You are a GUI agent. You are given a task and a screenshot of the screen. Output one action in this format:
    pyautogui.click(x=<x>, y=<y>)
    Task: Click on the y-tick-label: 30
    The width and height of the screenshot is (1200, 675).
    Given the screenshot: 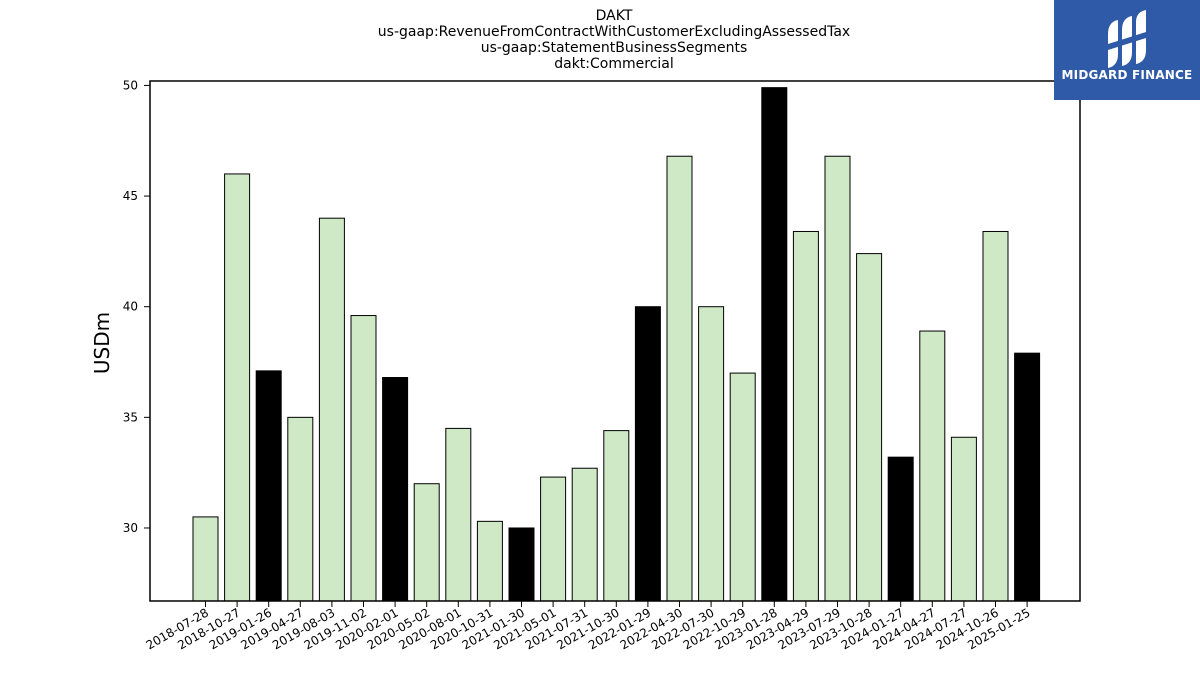 What is the action you would take?
    pyautogui.click(x=130, y=528)
    